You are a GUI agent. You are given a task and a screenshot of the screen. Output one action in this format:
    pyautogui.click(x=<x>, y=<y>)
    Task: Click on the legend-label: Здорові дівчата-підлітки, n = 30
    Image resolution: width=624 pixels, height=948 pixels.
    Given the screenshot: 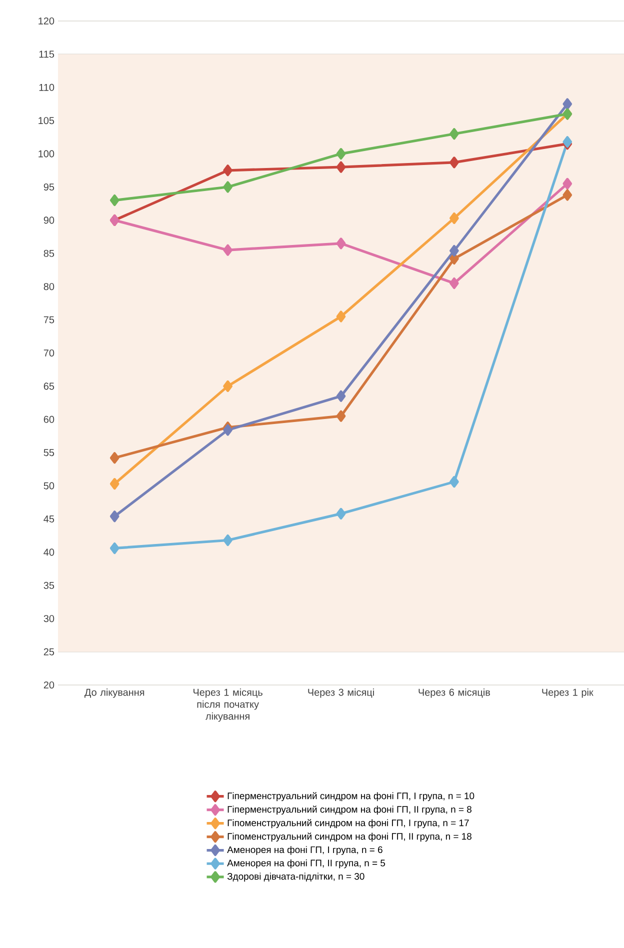 What is the action you would take?
    pyautogui.click(x=295, y=877)
    